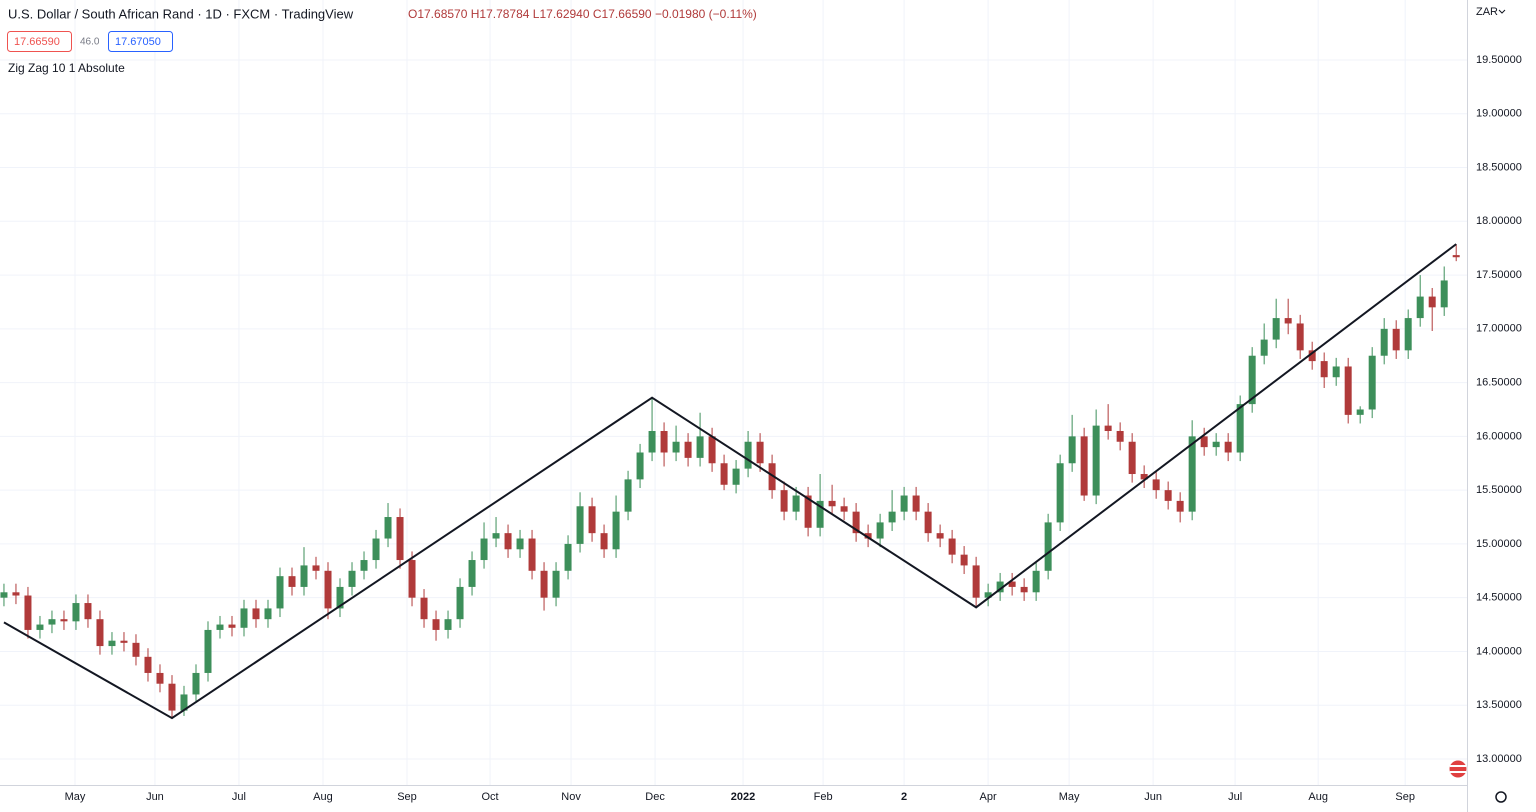 The image size is (1536, 812). I want to click on y-tick-label: 14.00000, so click(1499, 651).